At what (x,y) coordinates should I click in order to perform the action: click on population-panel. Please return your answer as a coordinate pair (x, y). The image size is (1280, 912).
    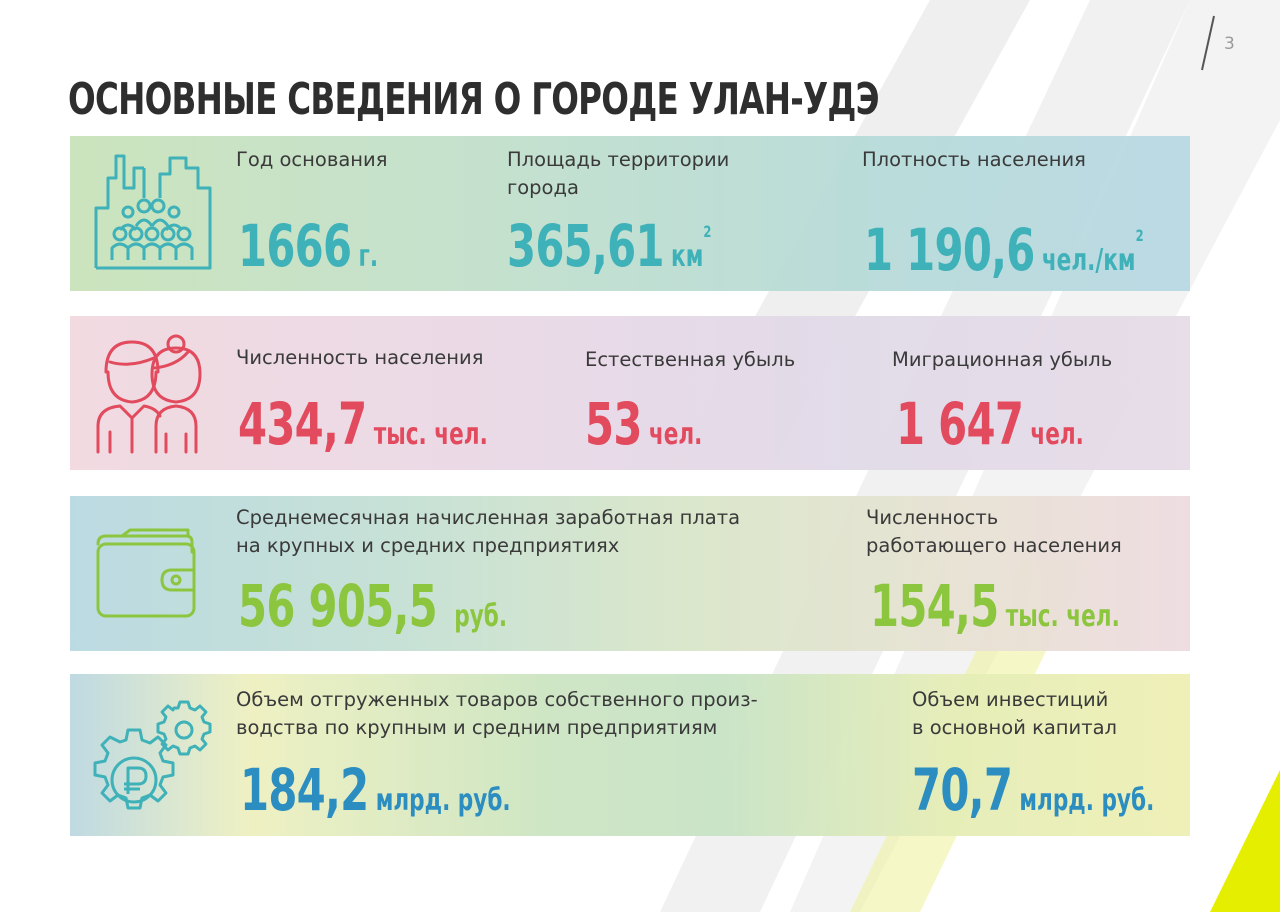
    Looking at the image, I should click on (630, 393).